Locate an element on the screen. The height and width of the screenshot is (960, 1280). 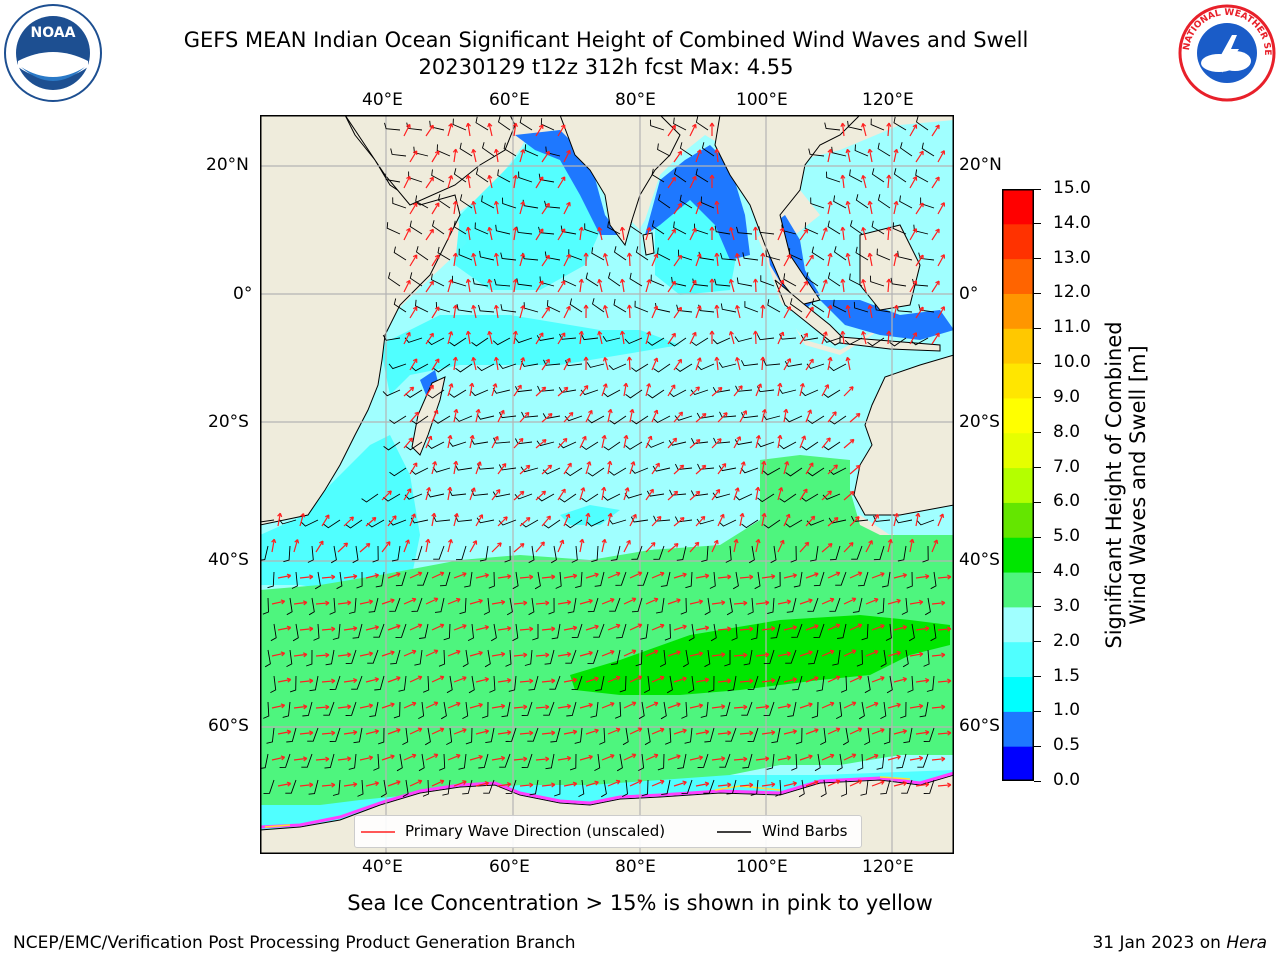
colorbar-tick-mark is located at coordinates (1037, 189).